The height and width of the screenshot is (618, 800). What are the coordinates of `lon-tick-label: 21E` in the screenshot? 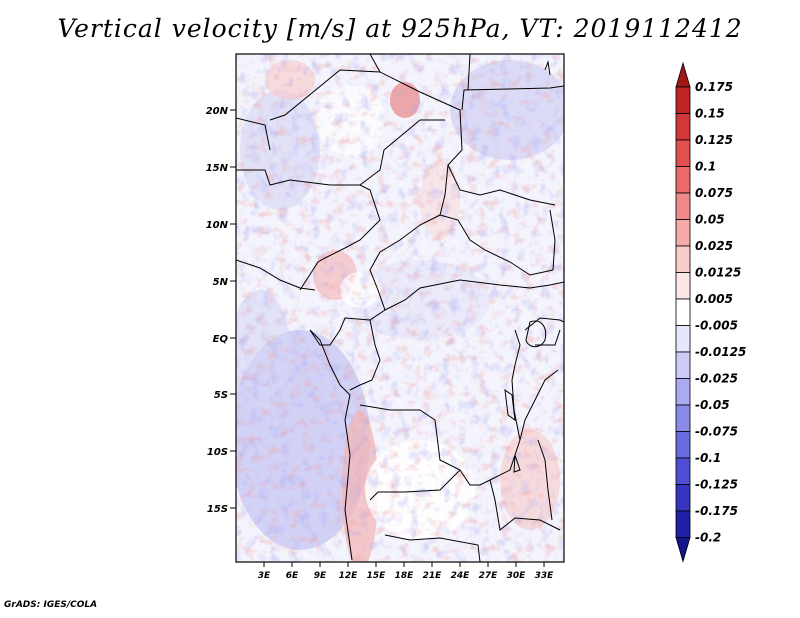 It's located at (433, 576).